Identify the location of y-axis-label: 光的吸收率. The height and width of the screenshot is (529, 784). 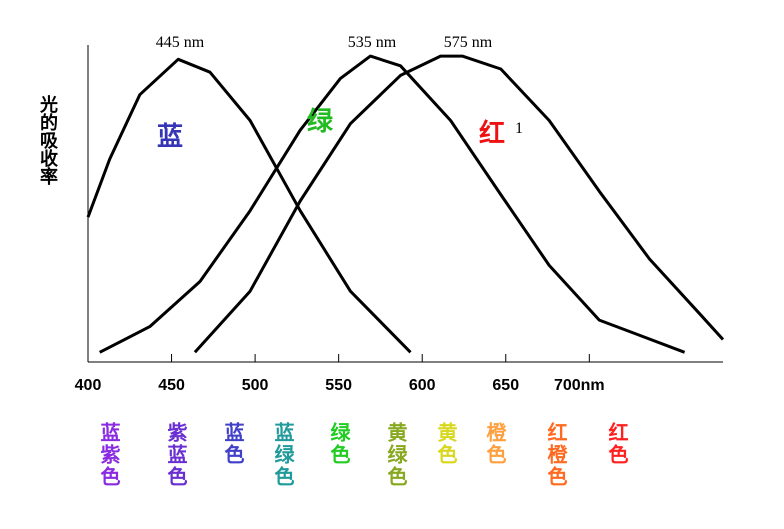
(47, 140).